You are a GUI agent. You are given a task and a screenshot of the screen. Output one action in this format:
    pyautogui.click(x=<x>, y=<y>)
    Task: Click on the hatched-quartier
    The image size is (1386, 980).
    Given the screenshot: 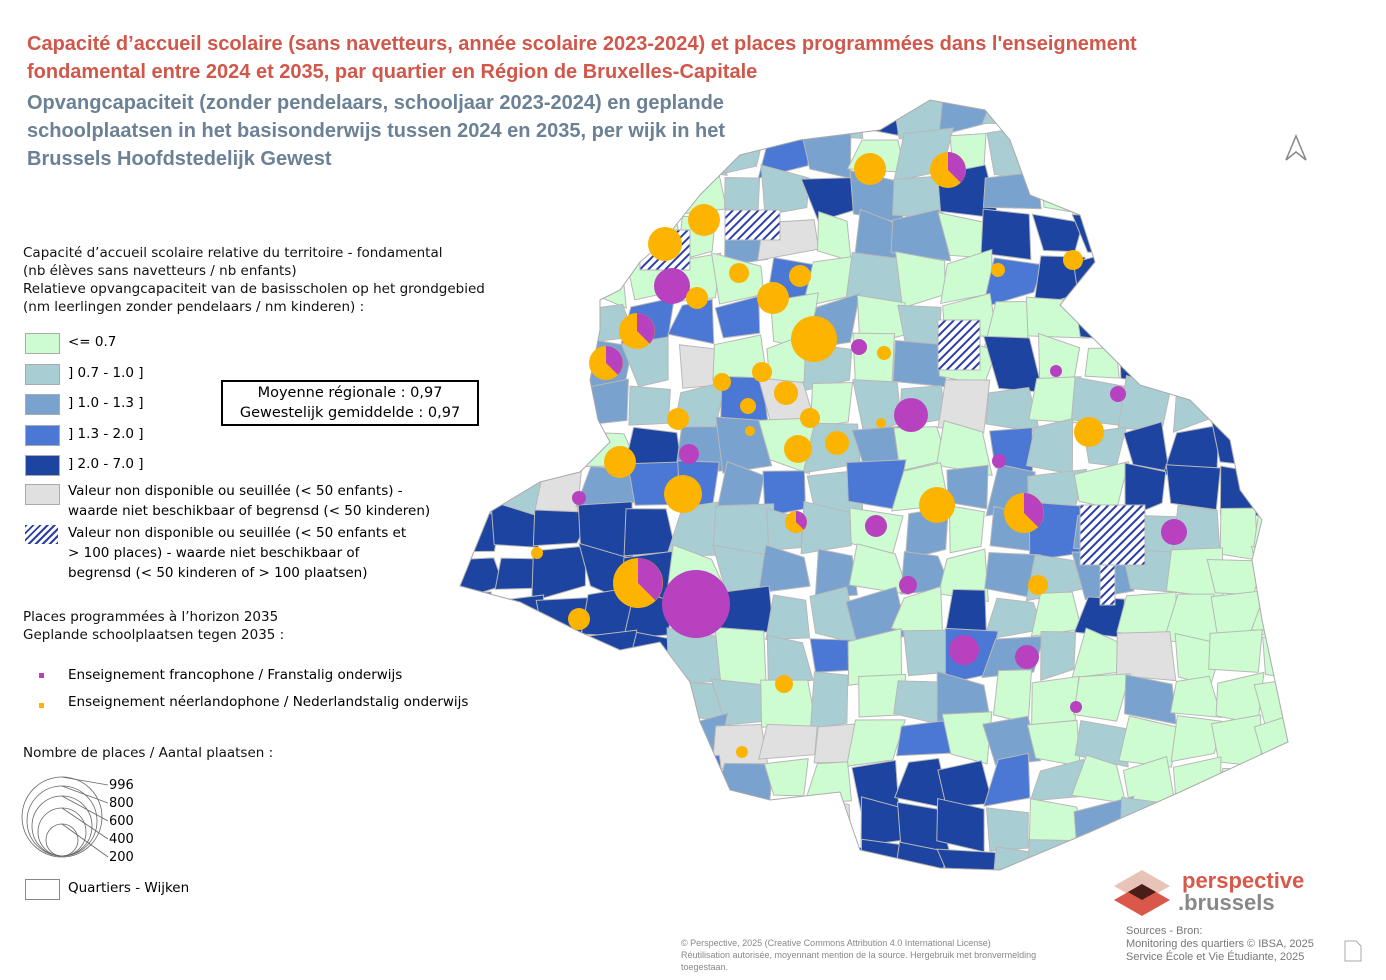 What is the action you would take?
    pyautogui.click(x=959, y=345)
    